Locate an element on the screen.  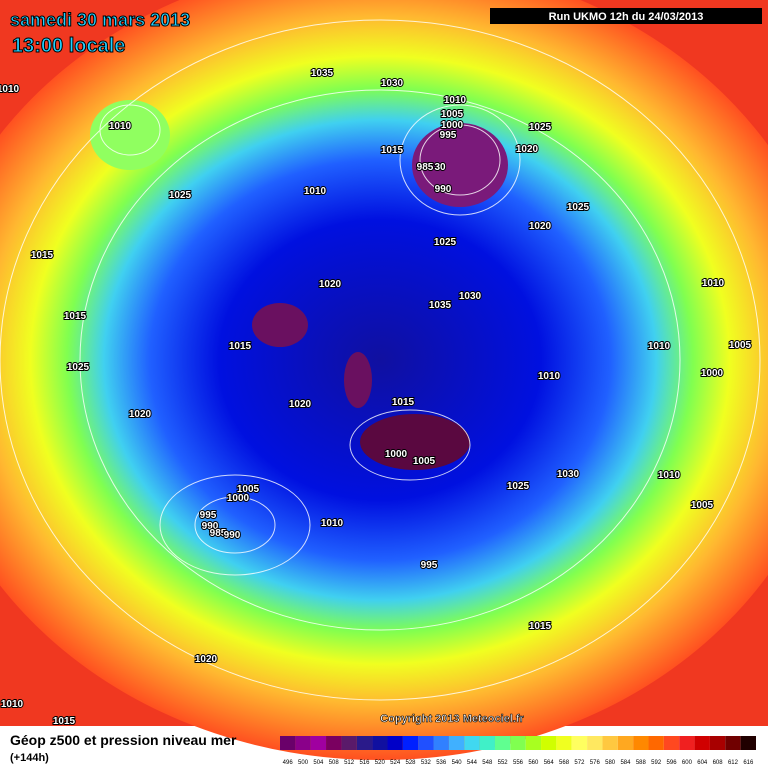
isobar-label: 985 is located at coordinates (425, 167).